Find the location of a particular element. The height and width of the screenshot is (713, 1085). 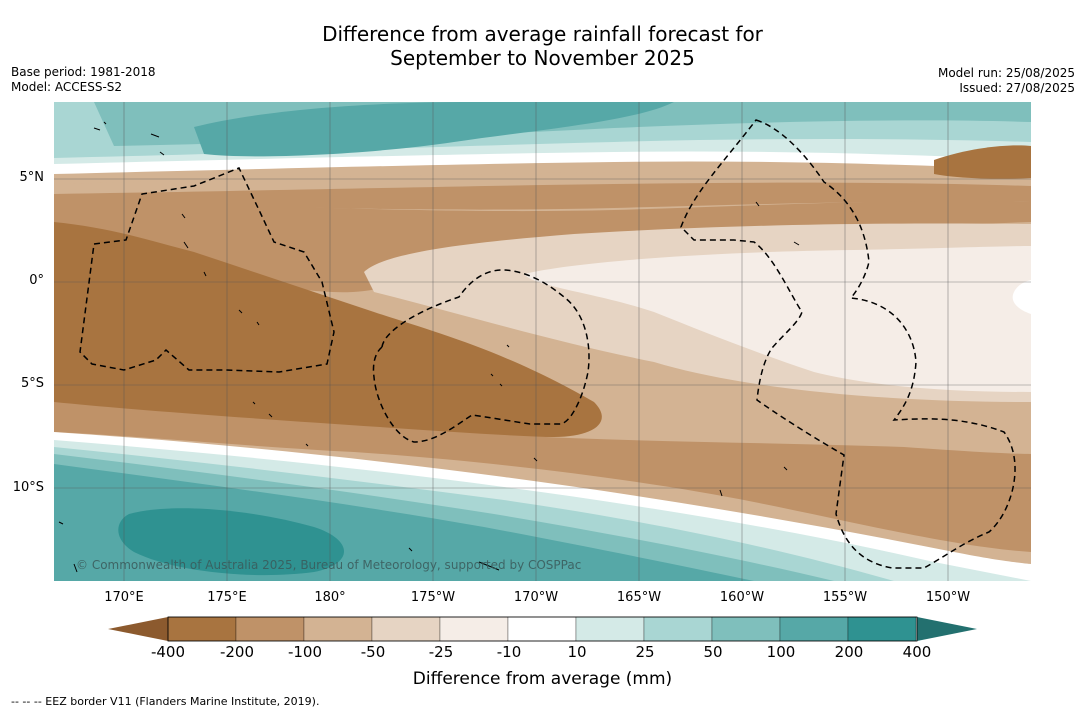

lat-label-10s: 10°S is located at coordinates (28, 487).